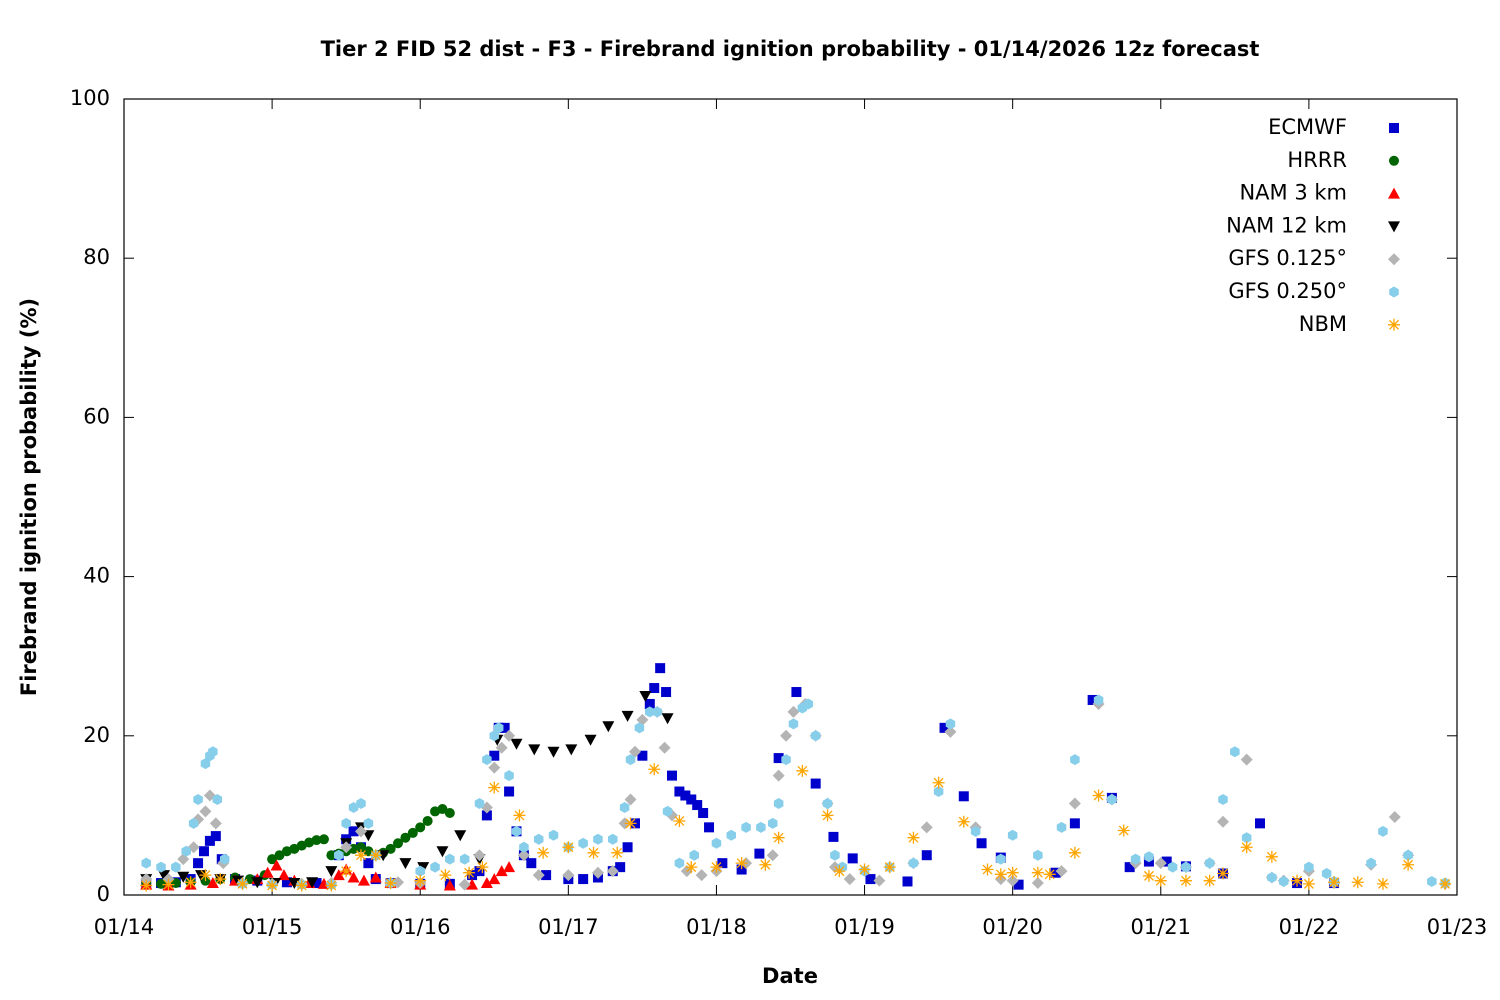 Image resolution: width=1500 pixels, height=1000 pixels. I want to click on y-tick-label: 0, so click(103, 894).